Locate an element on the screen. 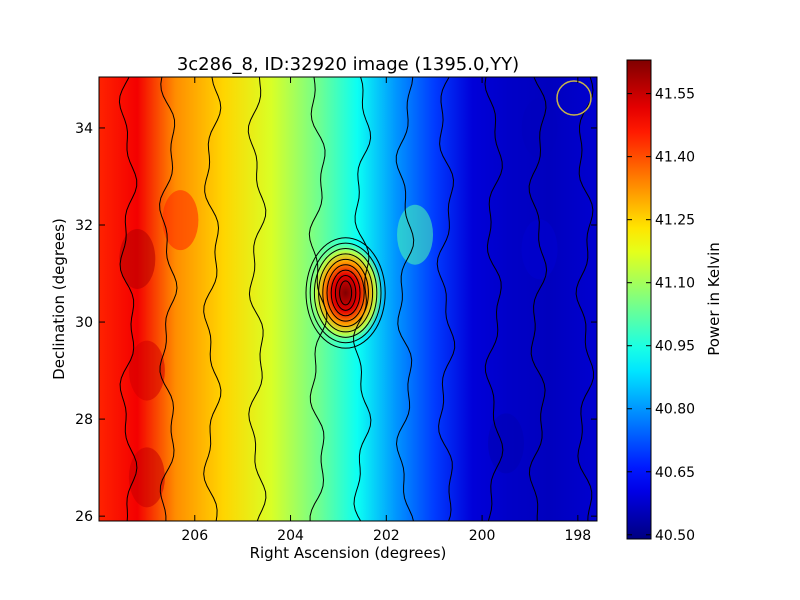 The height and width of the screenshot is (600, 800). y-tick-label: 26 is located at coordinates (84, 517).